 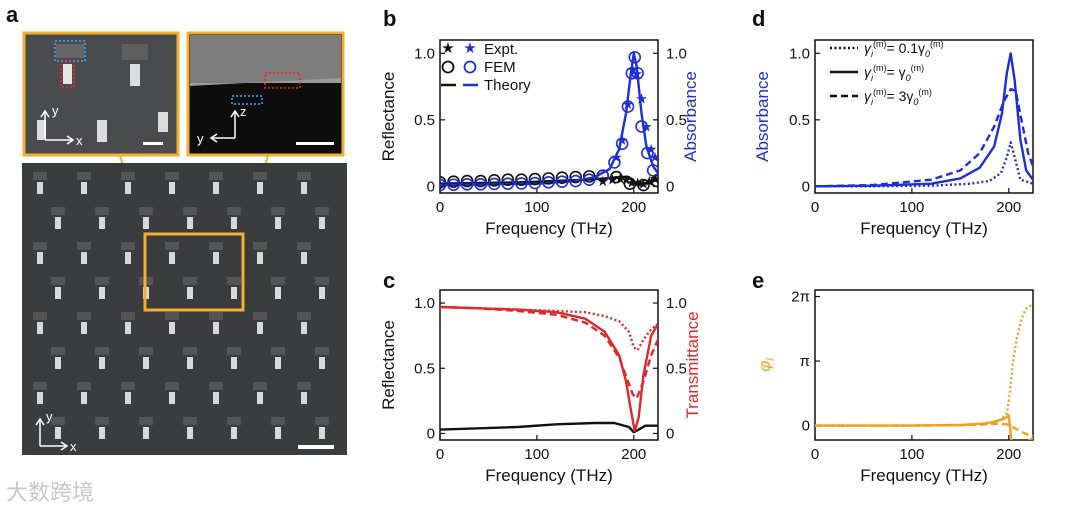 I want to click on inset-right-axis-y: y, so click(x=200, y=138).